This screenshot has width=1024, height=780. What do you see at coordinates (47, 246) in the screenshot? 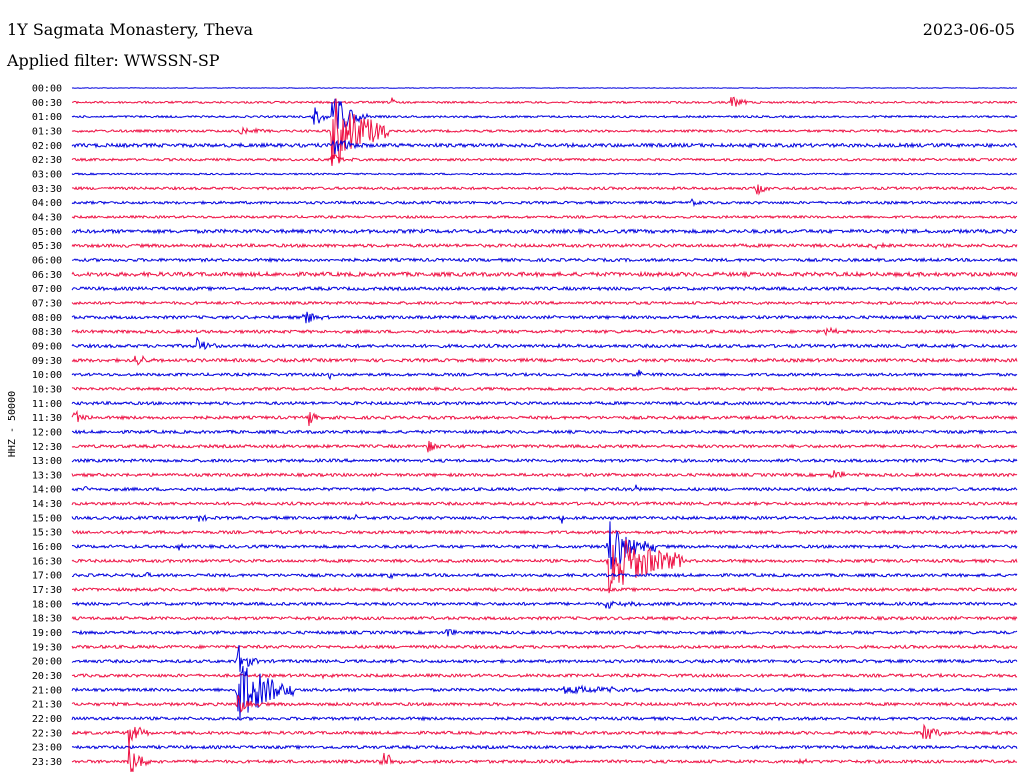
I see `time-tick-label: 05:30` at bounding box center [47, 246].